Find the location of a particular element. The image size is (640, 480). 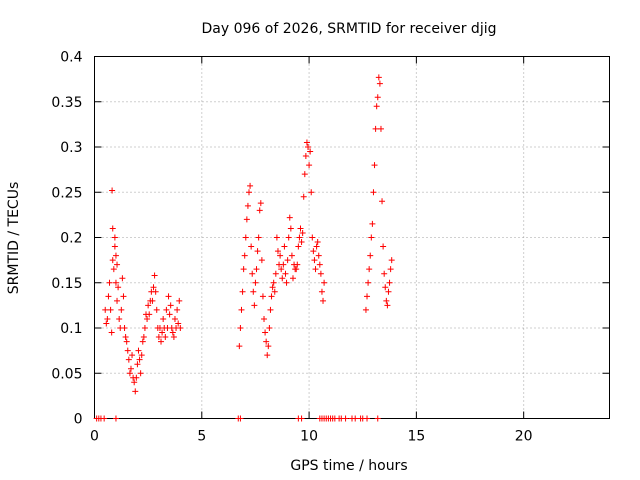

y-tick-label: 0.25 is located at coordinates (66, 193).